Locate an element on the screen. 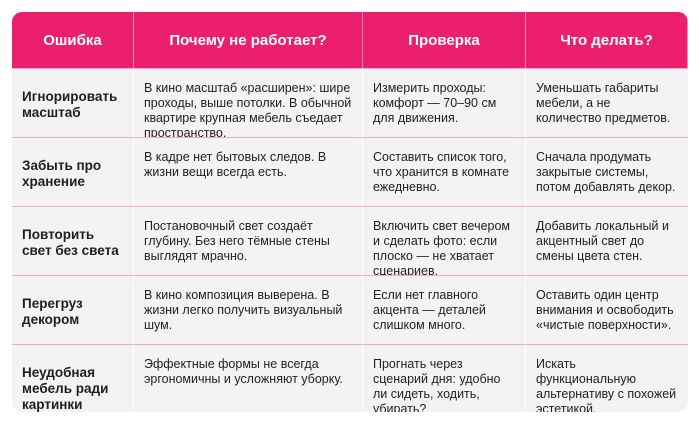 The width and height of the screenshot is (700, 427). row-1-error: Игнорировать масштаб is located at coordinates (73, 102).